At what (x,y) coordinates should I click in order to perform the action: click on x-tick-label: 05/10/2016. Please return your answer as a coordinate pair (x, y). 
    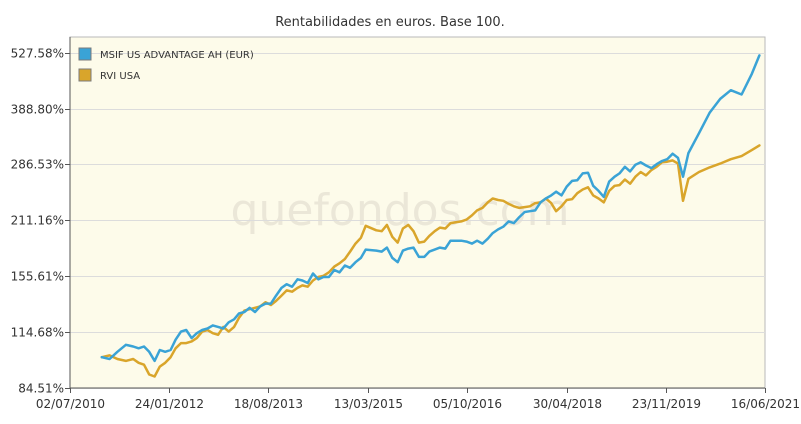
    Looking at the image, I should click on (467, 404).